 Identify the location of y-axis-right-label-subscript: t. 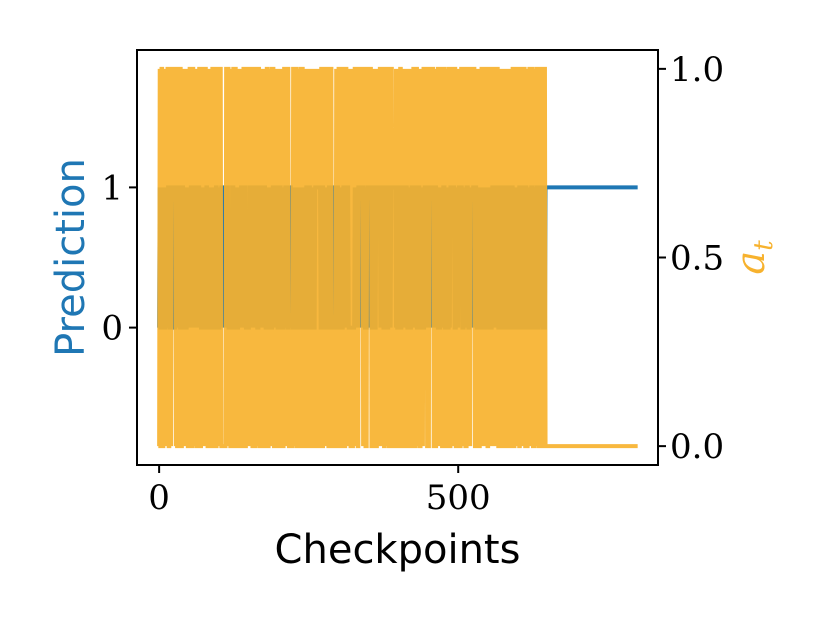
(764, 245).